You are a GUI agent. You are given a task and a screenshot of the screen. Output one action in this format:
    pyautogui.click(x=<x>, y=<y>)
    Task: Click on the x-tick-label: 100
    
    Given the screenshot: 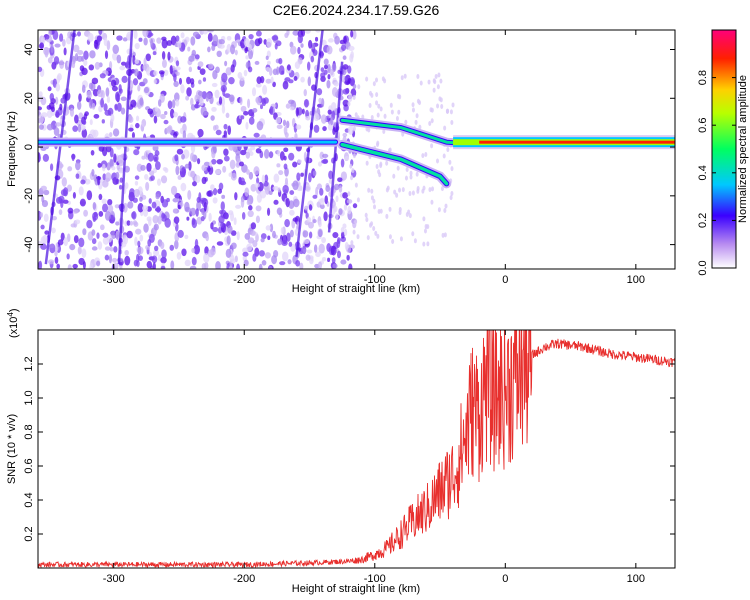 What is the action you would take?
    pyautogui.click(x=636, y=579)
    